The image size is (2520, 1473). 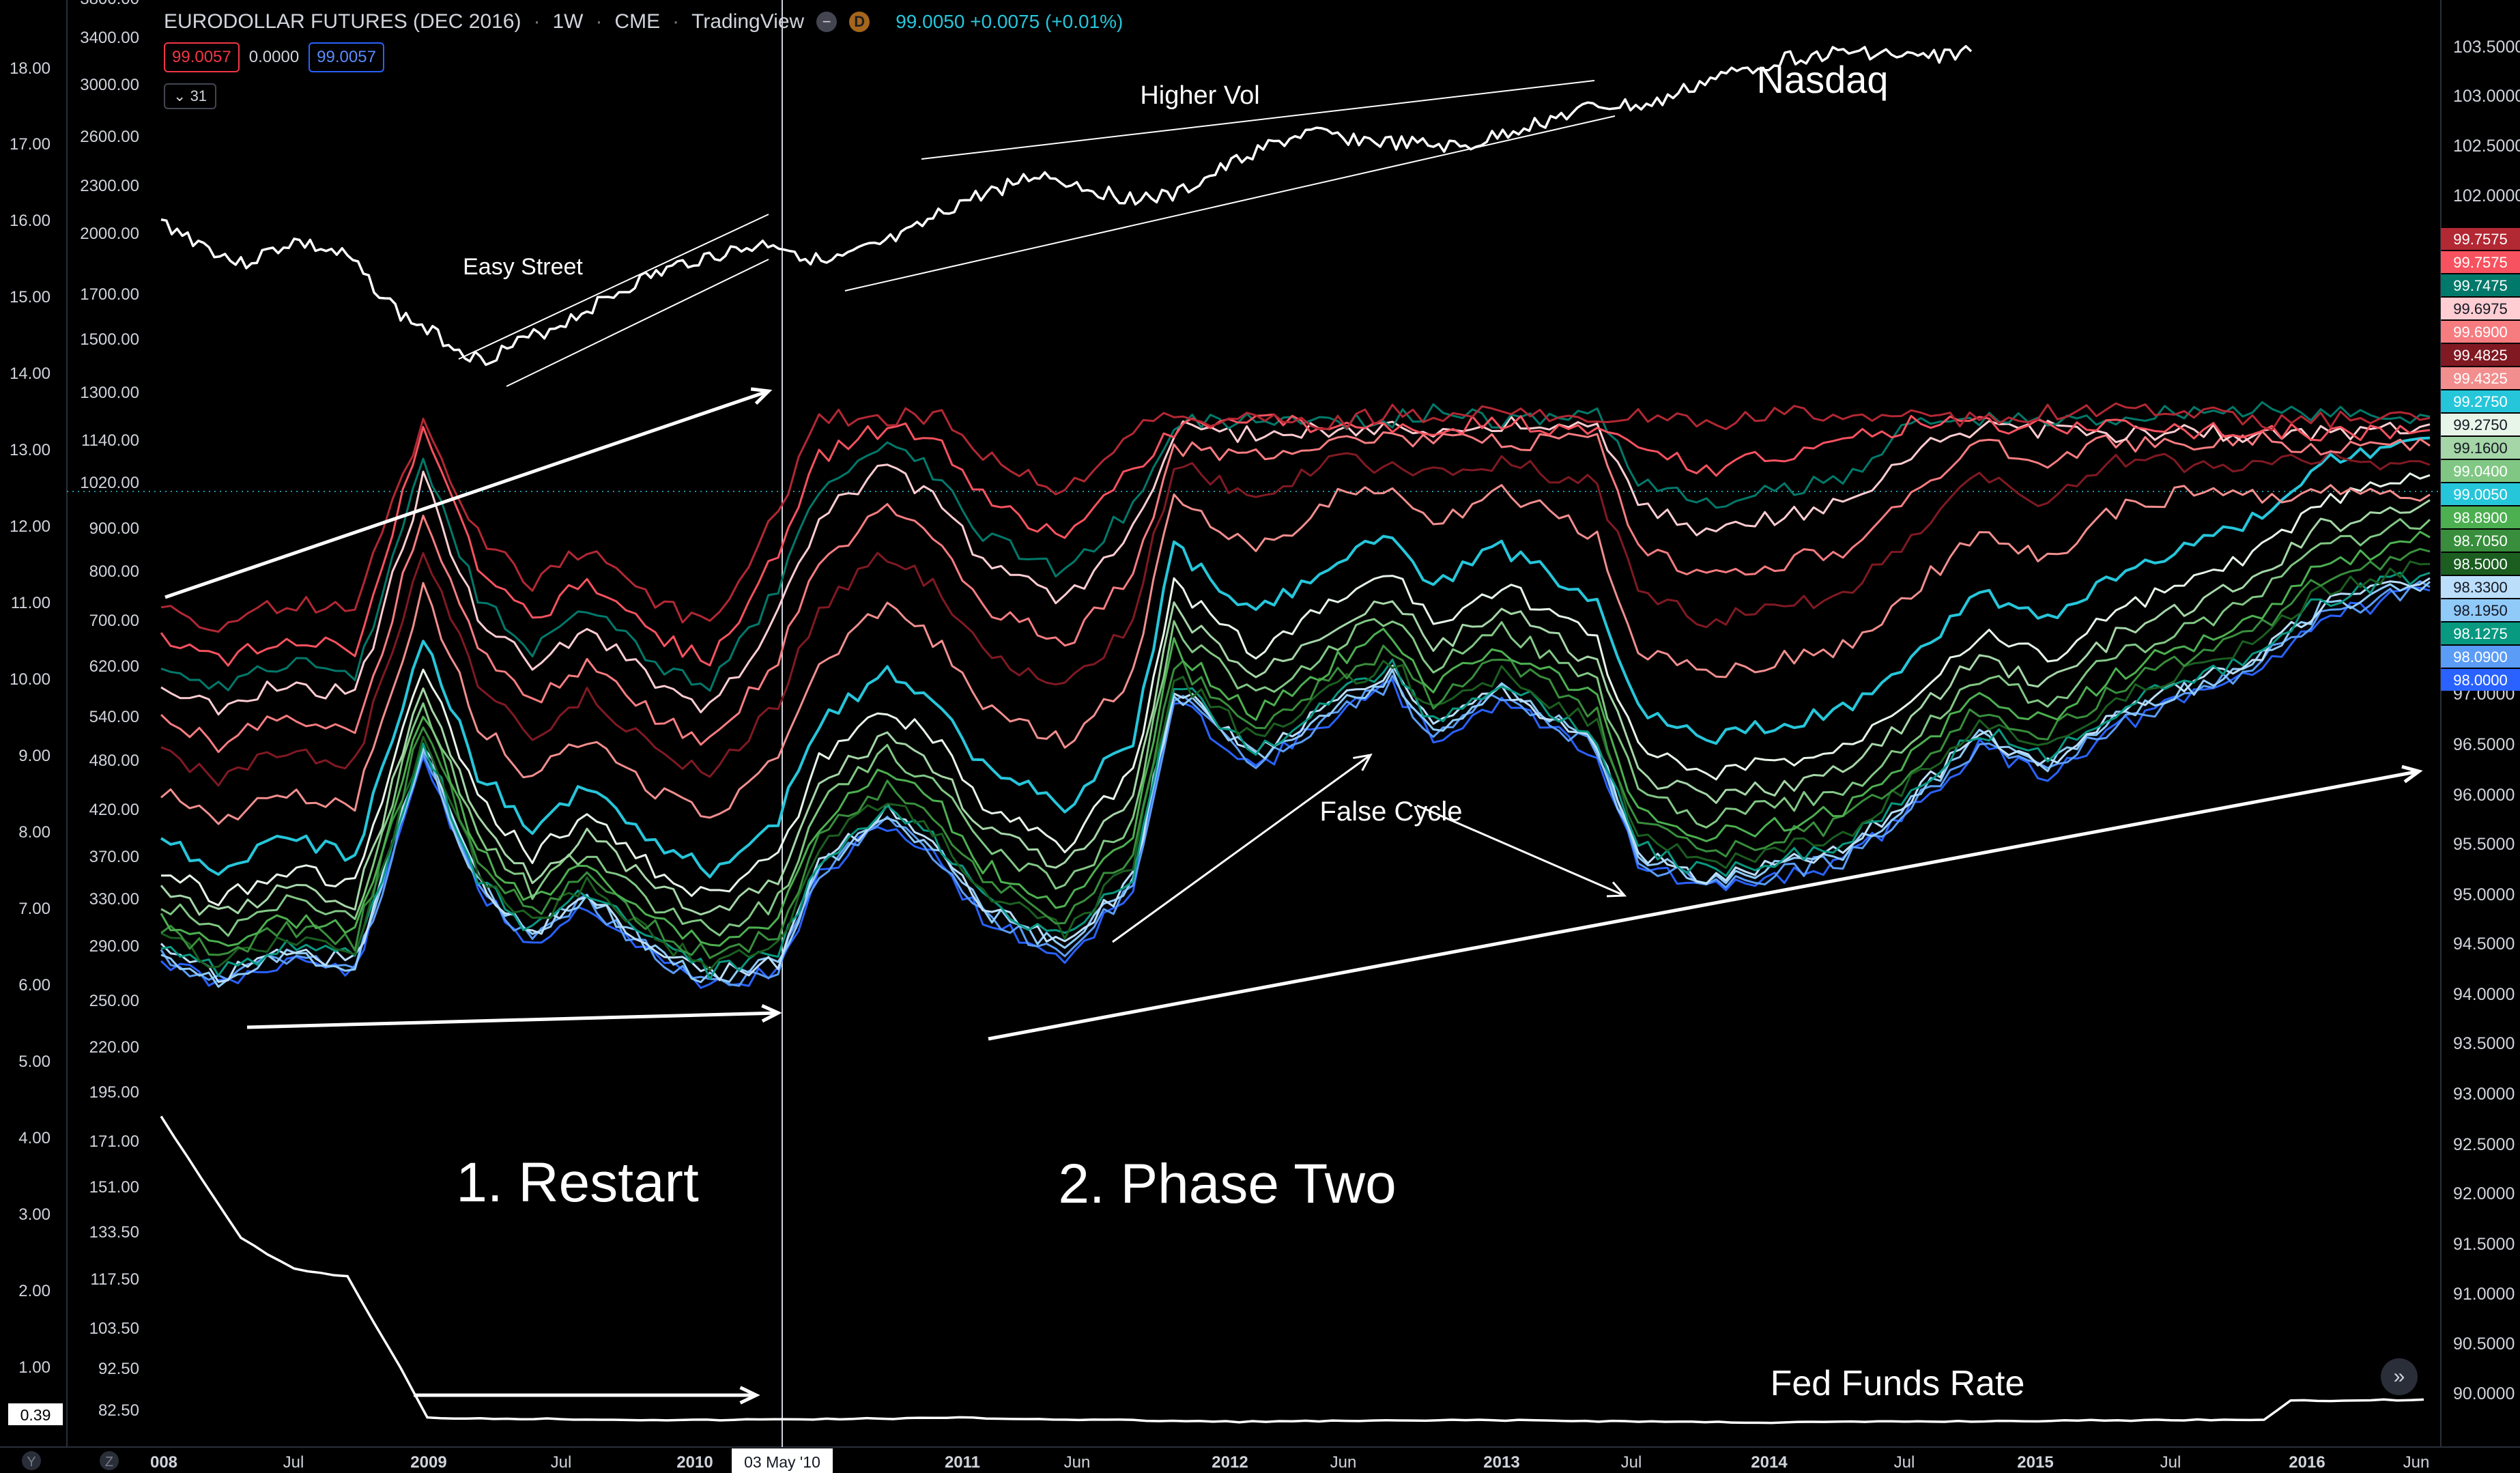 I want to click on left-outer-tick: 6.00, so click(x=34, y=986).